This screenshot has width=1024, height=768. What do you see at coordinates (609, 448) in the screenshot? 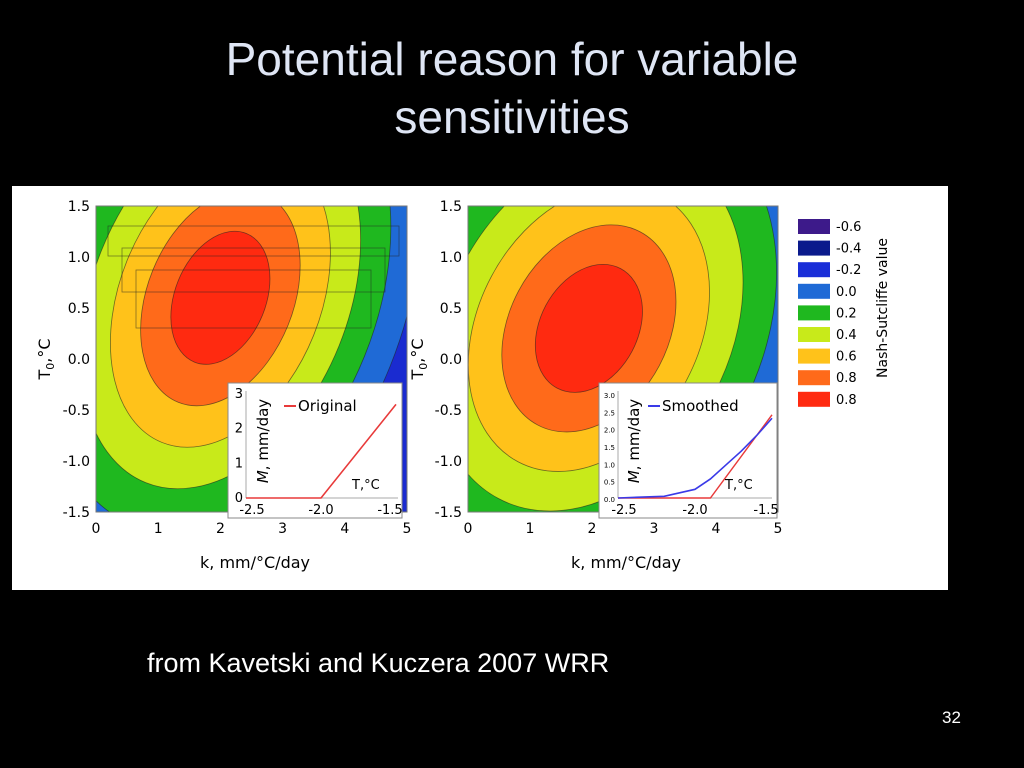
I see `inset-y-tick-label: 1.5` at bounding box center [609, 448].